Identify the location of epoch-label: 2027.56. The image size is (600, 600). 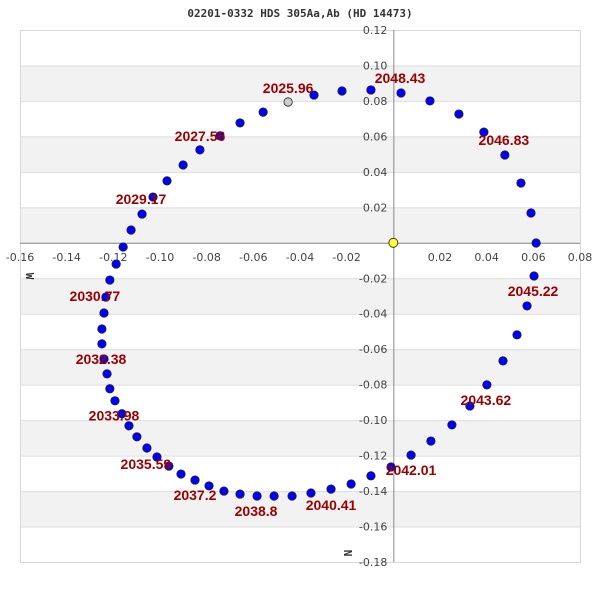
(200, 136).